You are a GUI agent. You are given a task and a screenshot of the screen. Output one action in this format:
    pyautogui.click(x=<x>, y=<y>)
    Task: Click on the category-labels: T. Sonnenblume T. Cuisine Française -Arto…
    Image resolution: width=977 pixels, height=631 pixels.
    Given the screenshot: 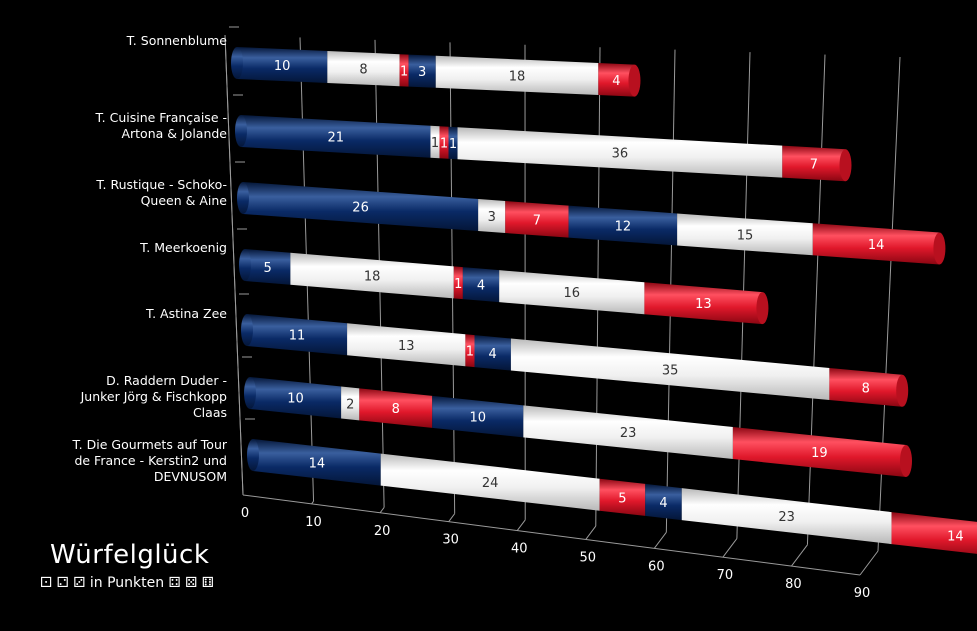 What is the action you would take?
    pyautogui.click(x=150, y=258)
    